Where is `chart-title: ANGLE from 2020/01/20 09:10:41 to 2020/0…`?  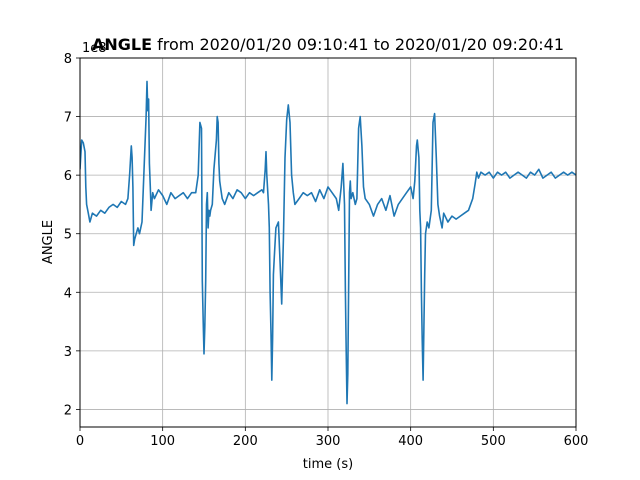
chart-title: ANGLE from 2020/01/20 09:10:41 to 2020/0… is located at coordinates (328, 44).